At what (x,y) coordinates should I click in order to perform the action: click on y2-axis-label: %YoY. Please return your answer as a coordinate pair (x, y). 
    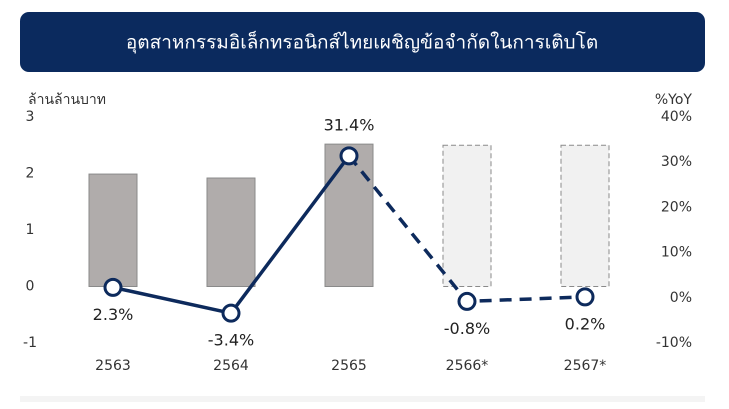
    Looking at the image, I should click on (674, 100).